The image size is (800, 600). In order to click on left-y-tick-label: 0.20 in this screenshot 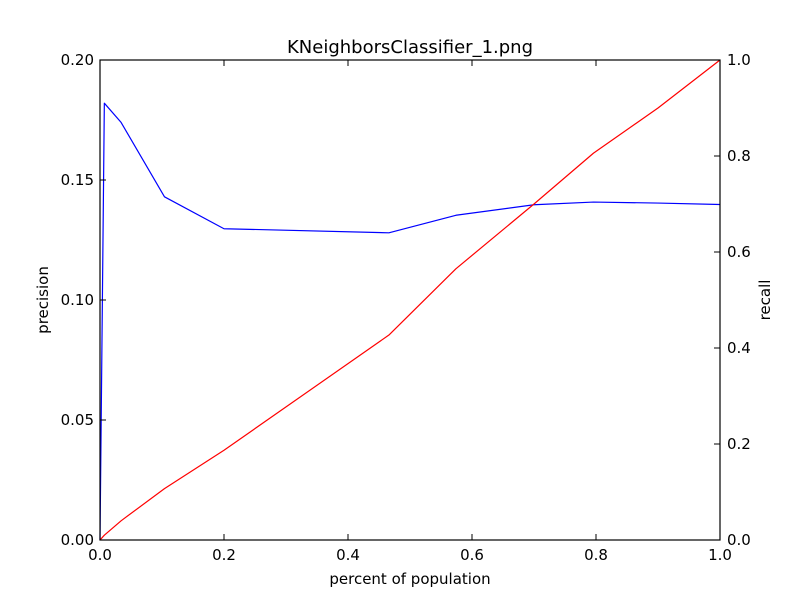, I will do `click(77, 60)`.